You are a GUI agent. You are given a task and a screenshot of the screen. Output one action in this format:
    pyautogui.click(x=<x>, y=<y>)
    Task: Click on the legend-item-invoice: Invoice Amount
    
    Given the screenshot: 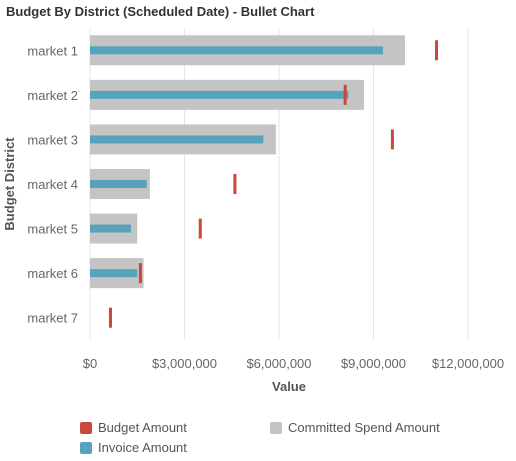 What is the action you would take?
    pyautogui.click(x=133, y=447)
    